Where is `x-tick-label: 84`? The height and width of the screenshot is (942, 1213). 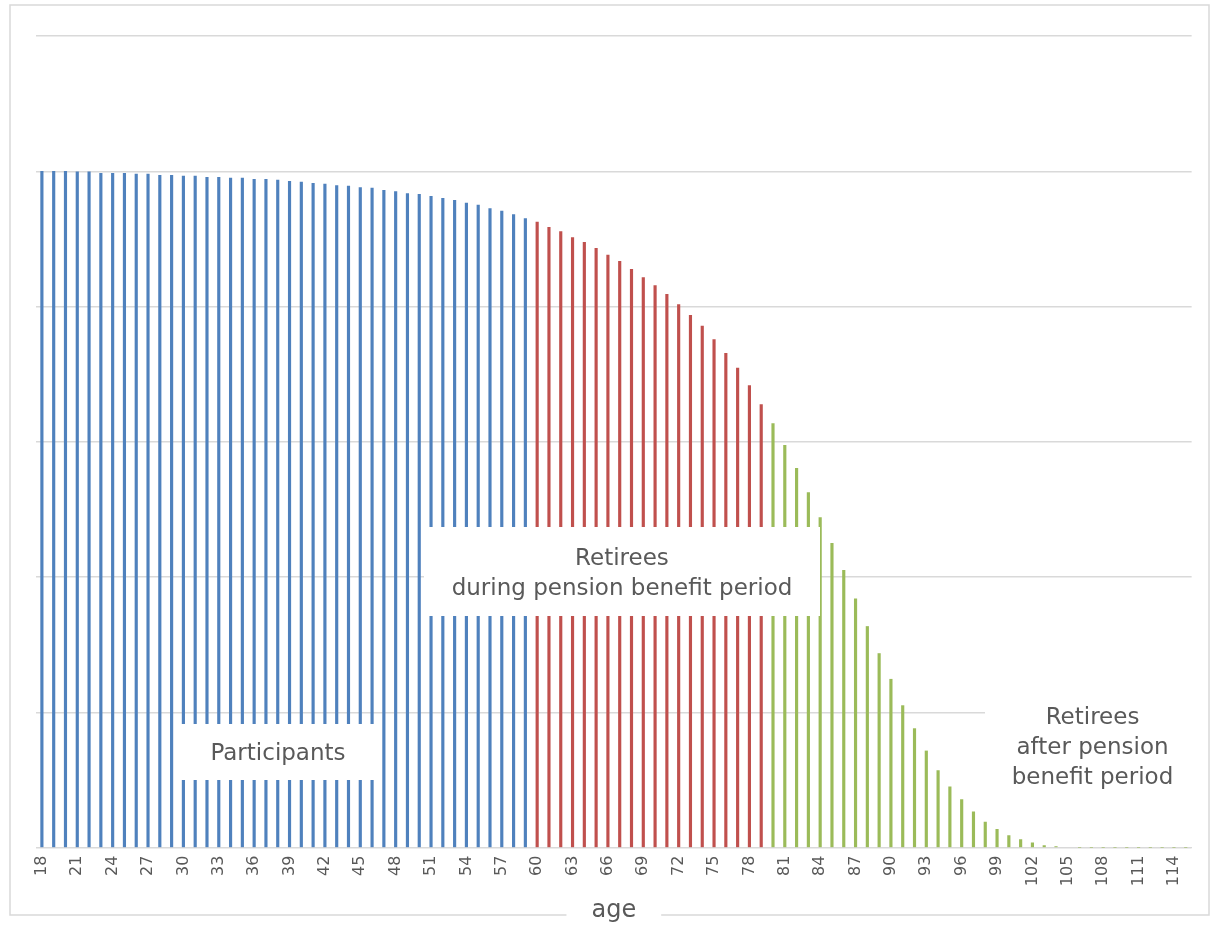 x-tick-label: 84 is located at coordinates (819, 866).